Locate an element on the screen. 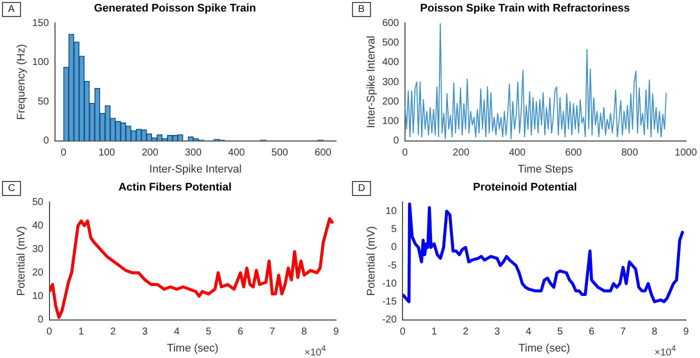 The image size is (700, 358). x-tick-label: 100 is located at coordinates (107, 153).